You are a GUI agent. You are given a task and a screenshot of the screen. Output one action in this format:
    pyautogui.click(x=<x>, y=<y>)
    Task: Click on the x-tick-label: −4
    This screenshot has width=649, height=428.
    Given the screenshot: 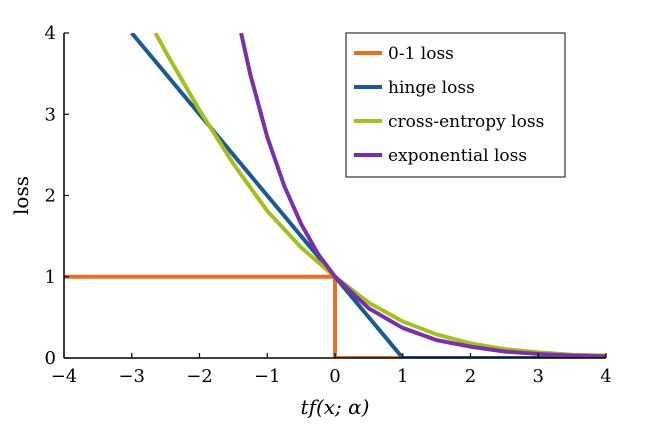 What is the action you would take?
    pyautogui.click(x=64, y=376)
    